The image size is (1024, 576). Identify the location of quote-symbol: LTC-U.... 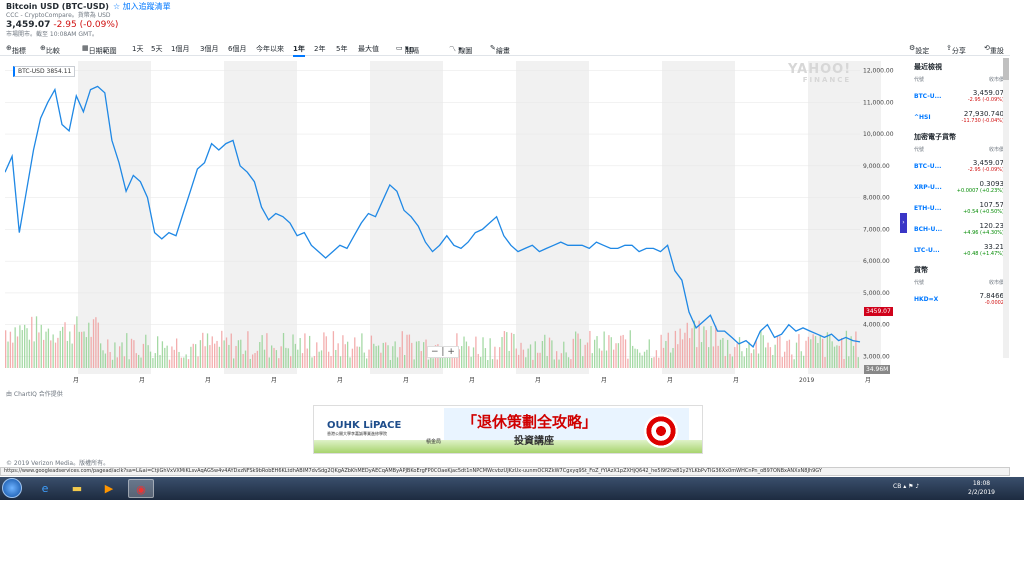
(927, 250).